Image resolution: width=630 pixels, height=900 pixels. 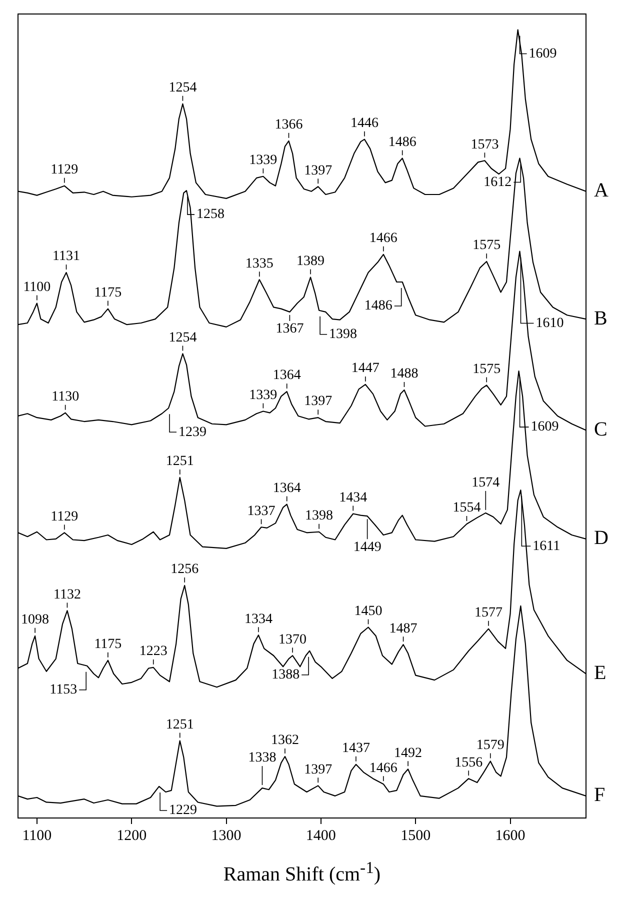 I want to click on annotation: 1437, so click(x=356, y=748).